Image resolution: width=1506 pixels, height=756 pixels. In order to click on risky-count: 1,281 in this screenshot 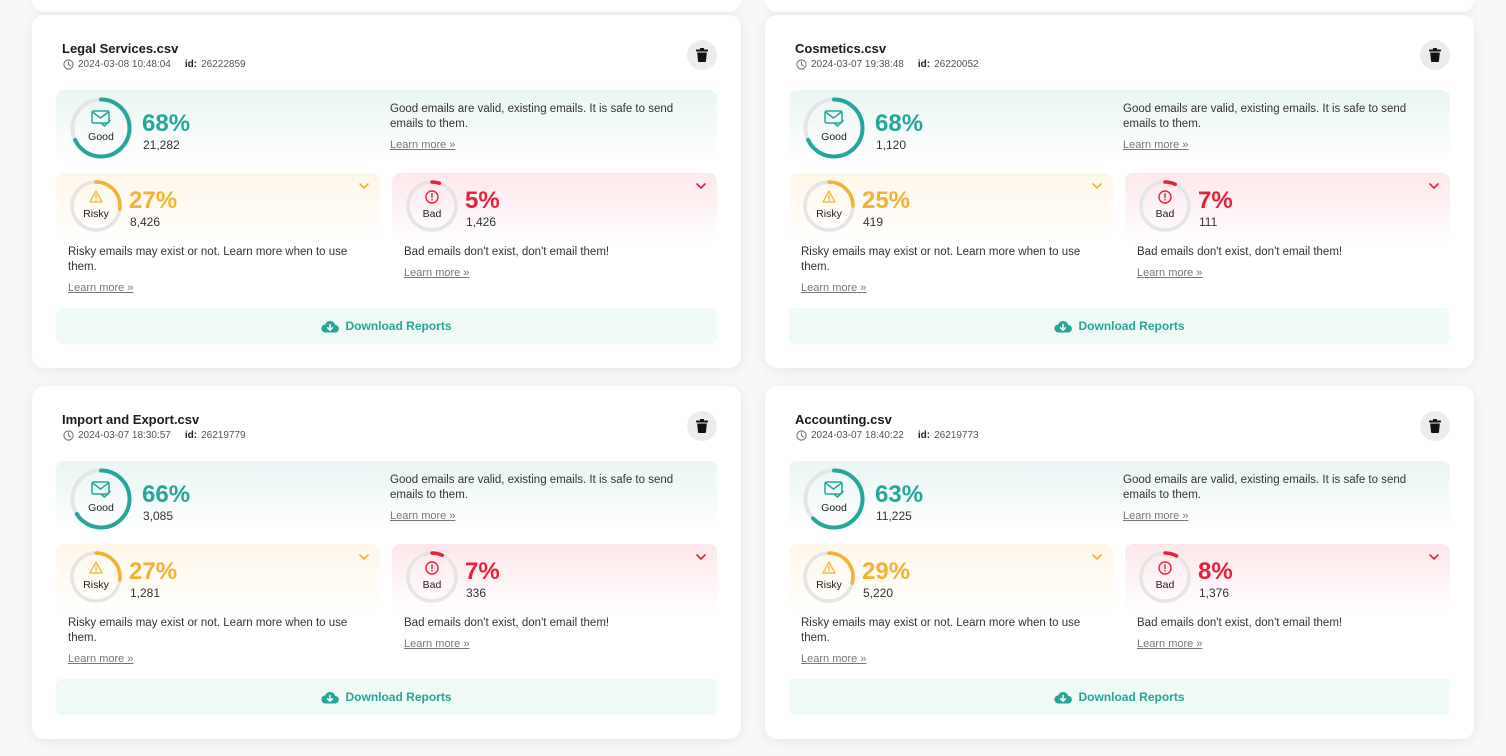, I will do `click(145, 593)`.